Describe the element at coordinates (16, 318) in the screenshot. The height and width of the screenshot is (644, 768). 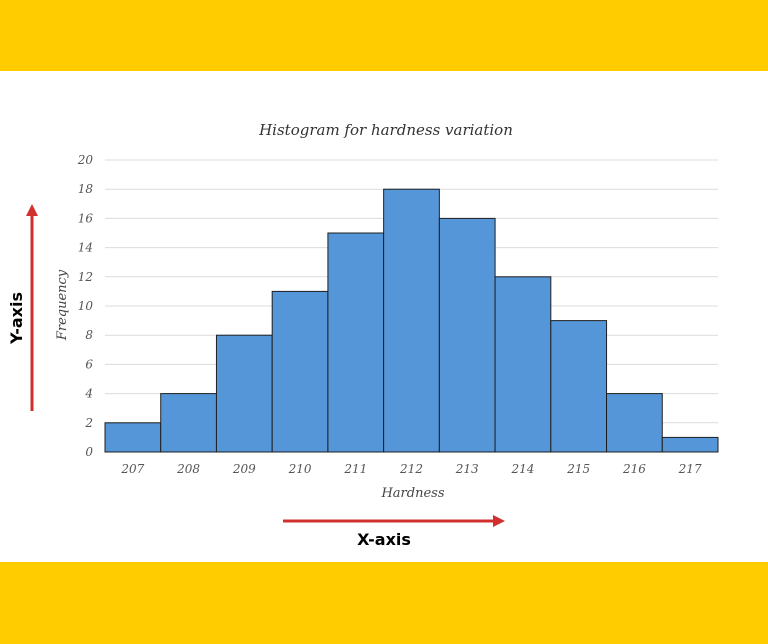
I see `y-axis-annotation-label: Y-axis` at that location.